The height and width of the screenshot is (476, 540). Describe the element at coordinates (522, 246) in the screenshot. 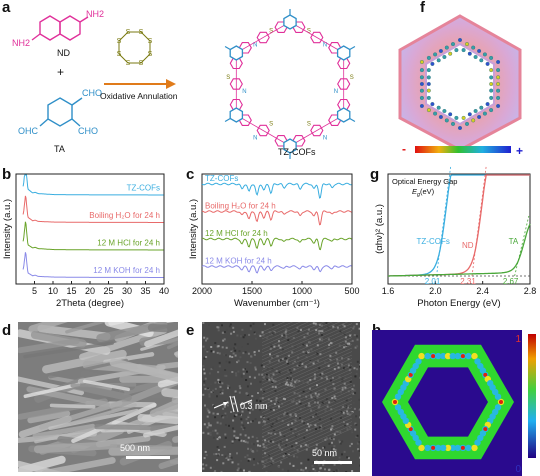

I see `tauc-tangent` at that location.